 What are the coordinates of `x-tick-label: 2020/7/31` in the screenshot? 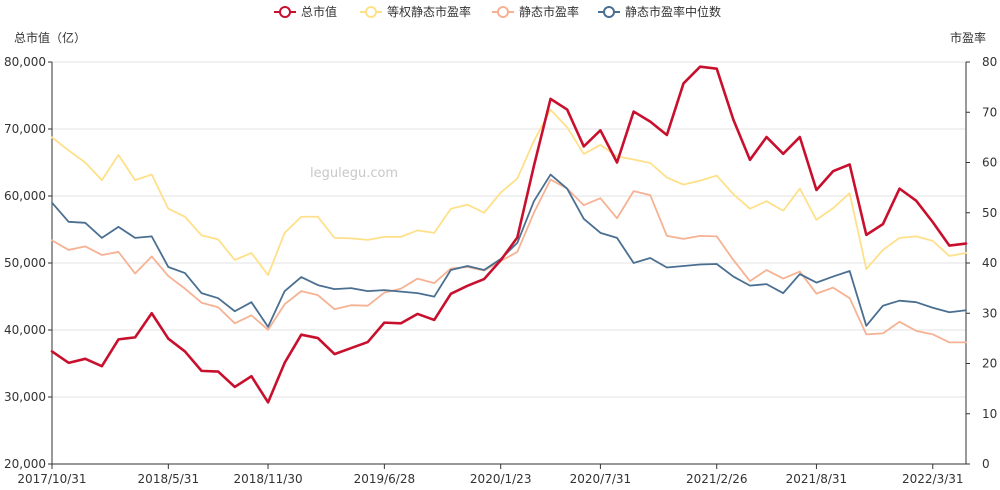 It's located at (601, 479).